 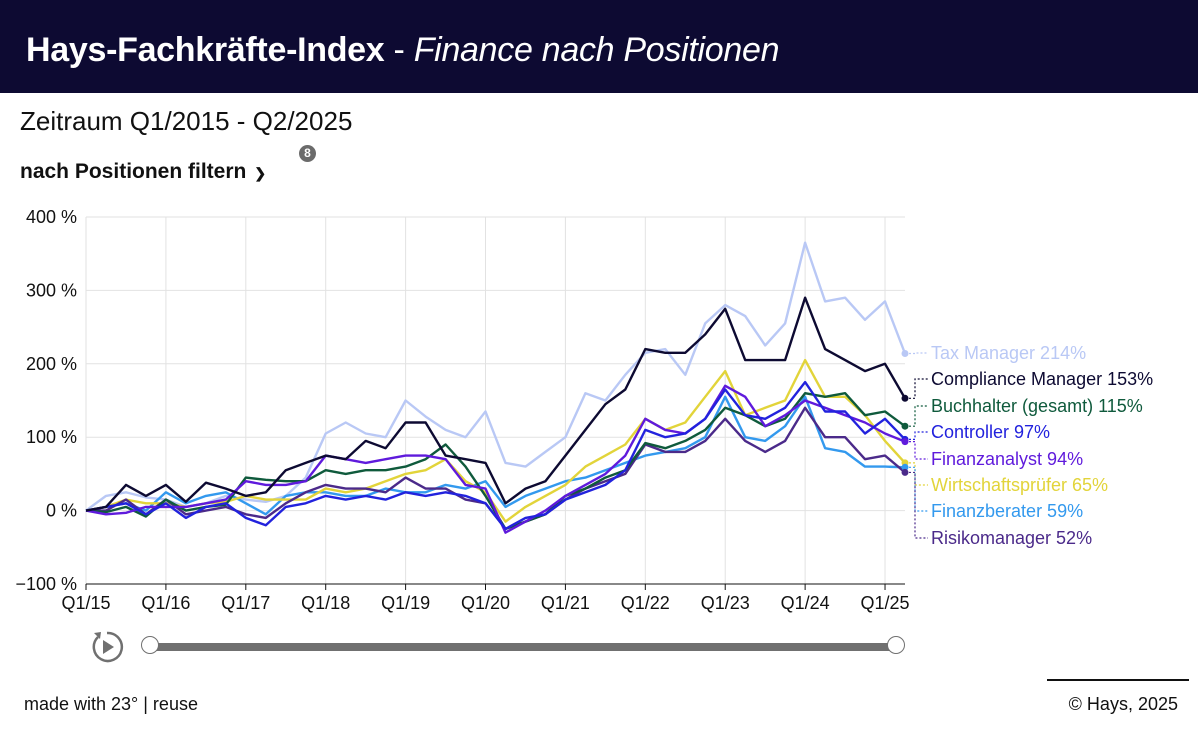 What do you see at coordinates (186, 121) in the screenshot?
I see `period-label: Zeitraum Q1/2015 - Q2/2025` at bounding box center [186, 121].